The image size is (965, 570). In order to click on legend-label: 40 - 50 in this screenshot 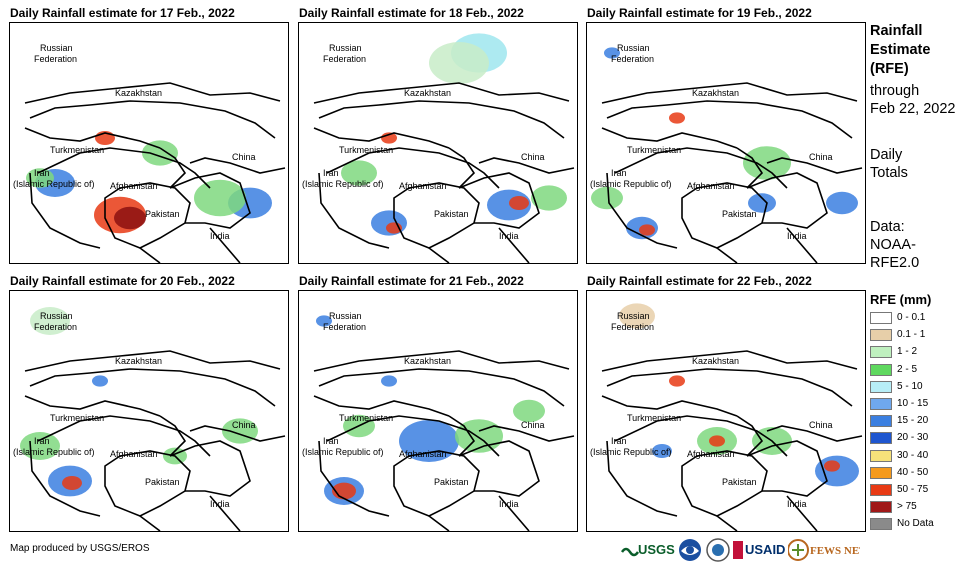, I will do `click(913, 472)`.